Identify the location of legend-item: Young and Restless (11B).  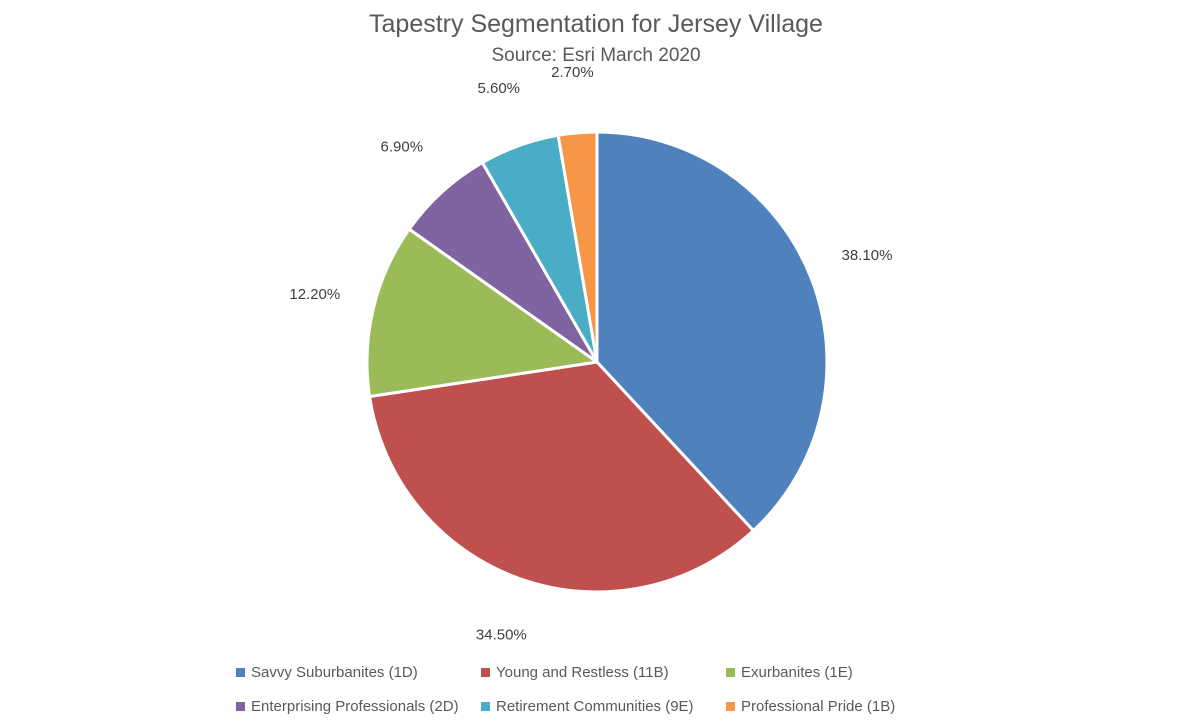
(603, 672).